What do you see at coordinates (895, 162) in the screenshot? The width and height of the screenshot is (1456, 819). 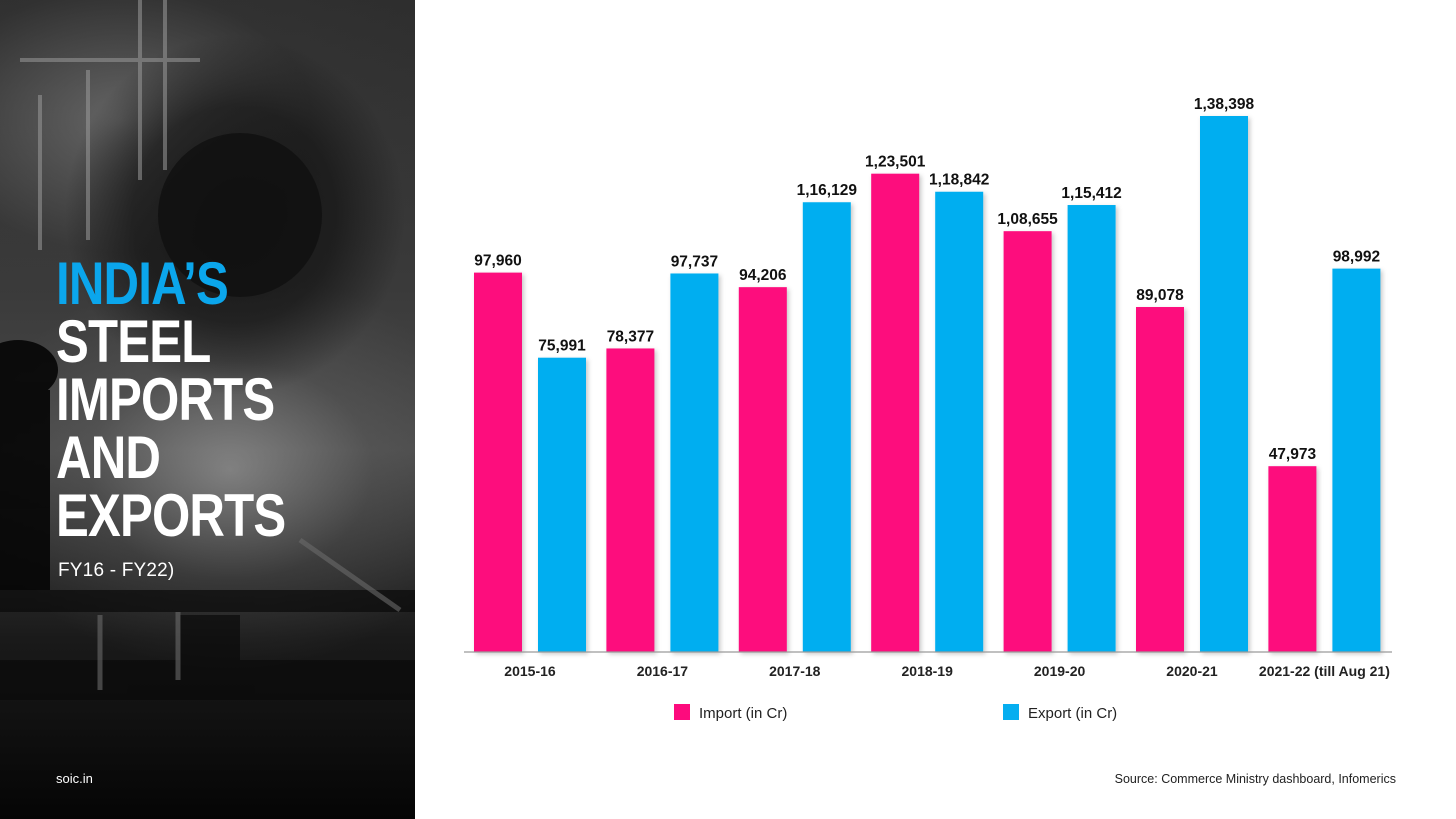 I see `value-label-import: 1,23,501` at bounding box center [895, 162].